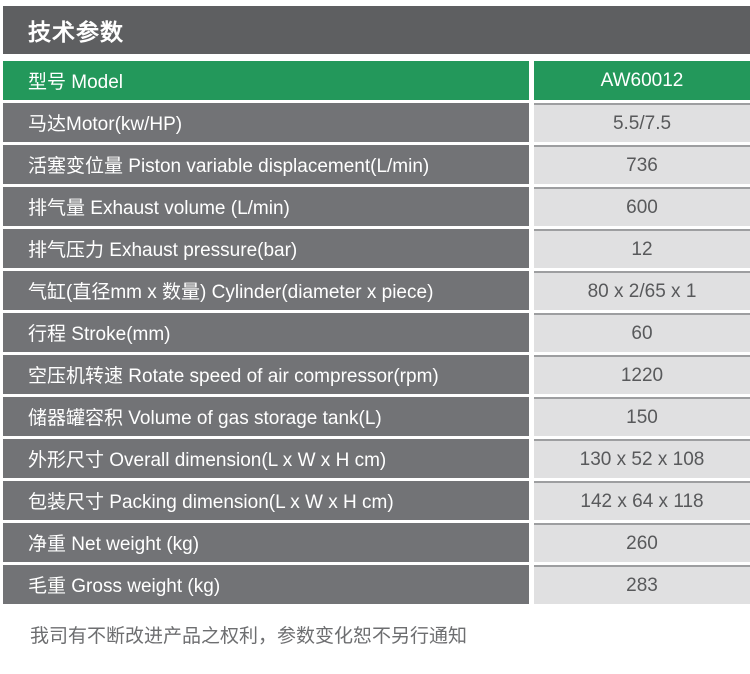  I want to click on row-value-cell: 1220, so click(642, 374).